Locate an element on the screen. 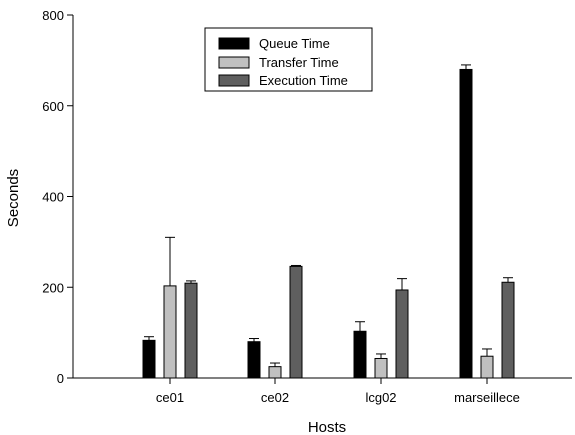 The width and height of the screenshot is (575, 435). x-axis-title: Hosts is located at coordinates (327, 427).